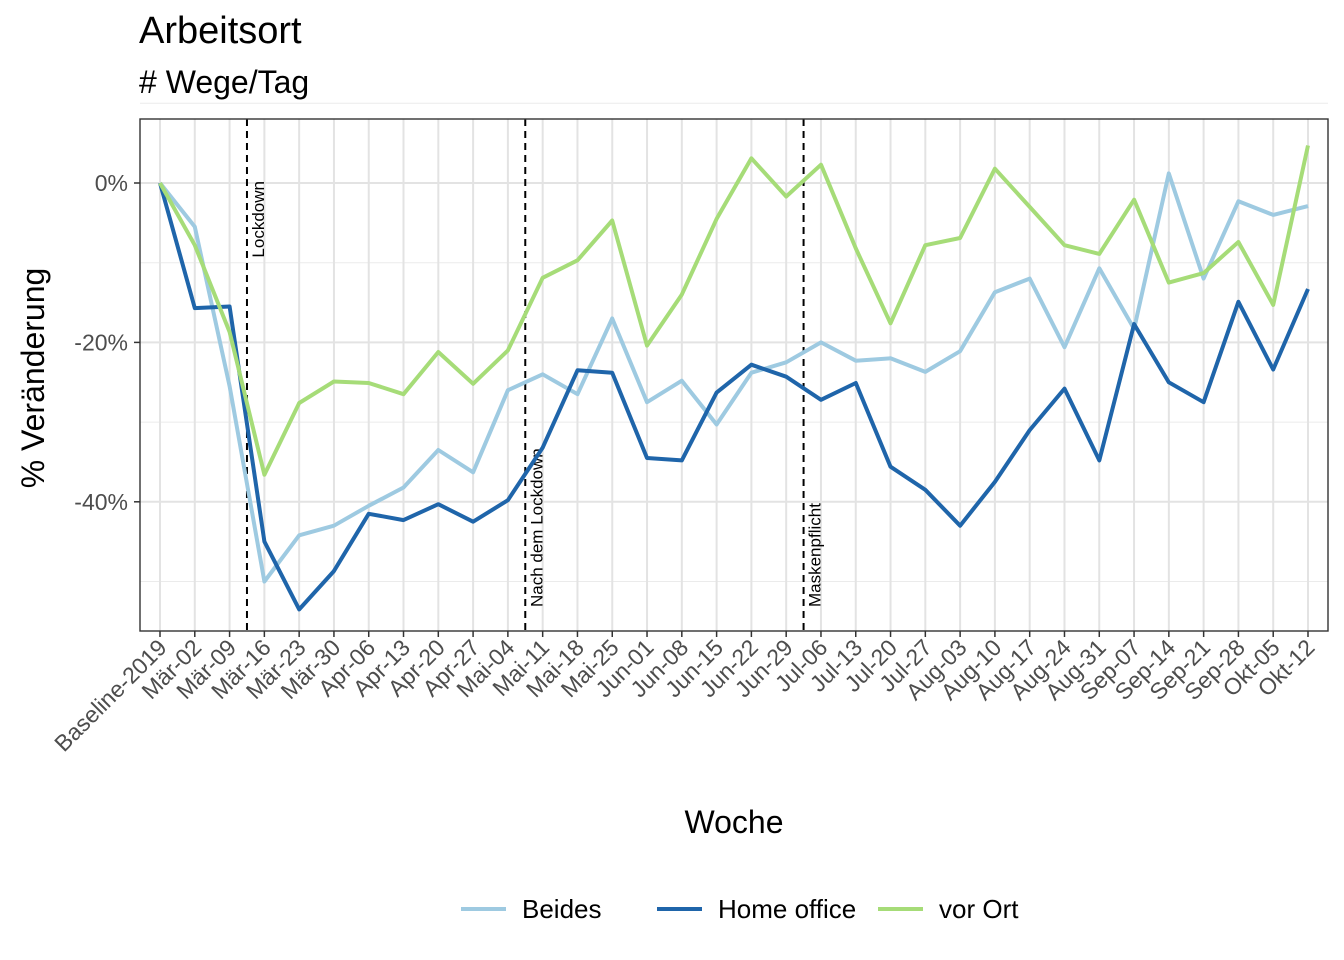 This screenshot has width=1344, height=960. Describe the element at coordinates (536, 527) in the screenshot. I see `annotation-label: Nach dem Lockdown` at that location.